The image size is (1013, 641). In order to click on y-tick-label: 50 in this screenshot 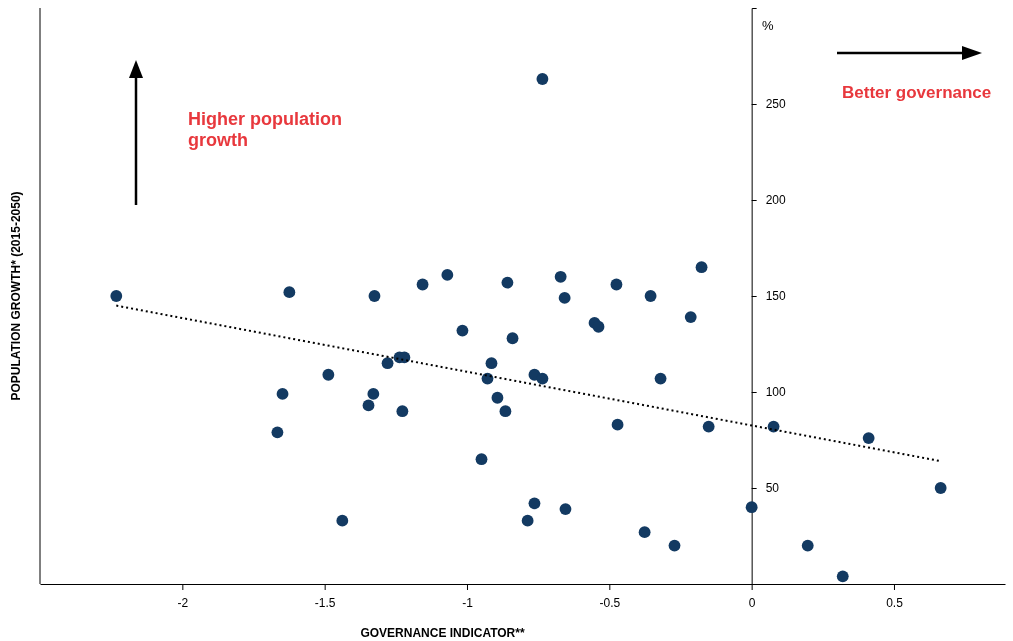, I will do `click(772, 488)`.